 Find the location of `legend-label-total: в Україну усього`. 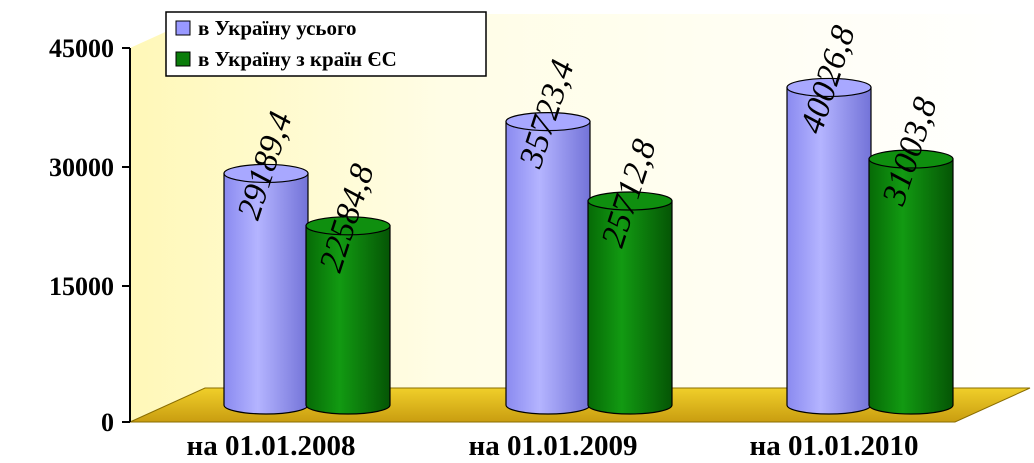

legend-label-total: в Україну усього is located at coordinates (277, 28).